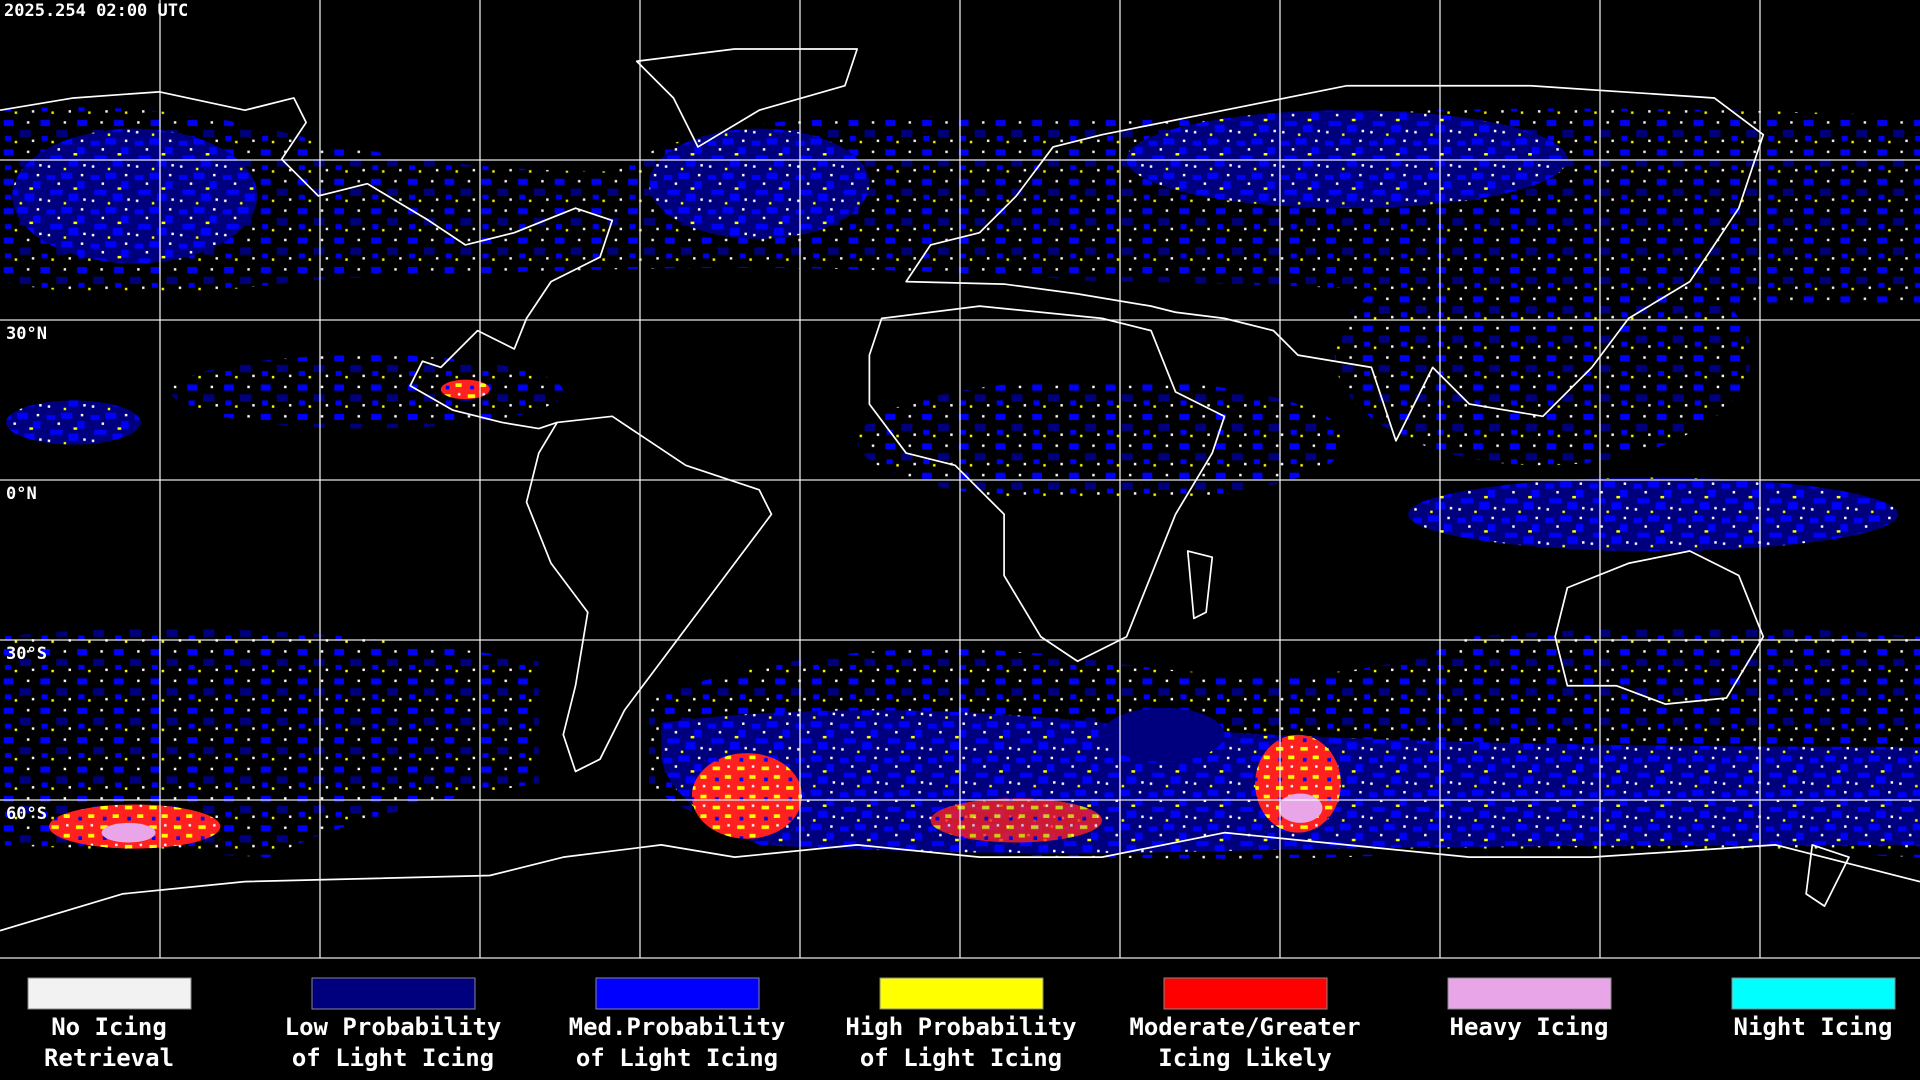  I want to click on coast-australia, so click(1659, 627).